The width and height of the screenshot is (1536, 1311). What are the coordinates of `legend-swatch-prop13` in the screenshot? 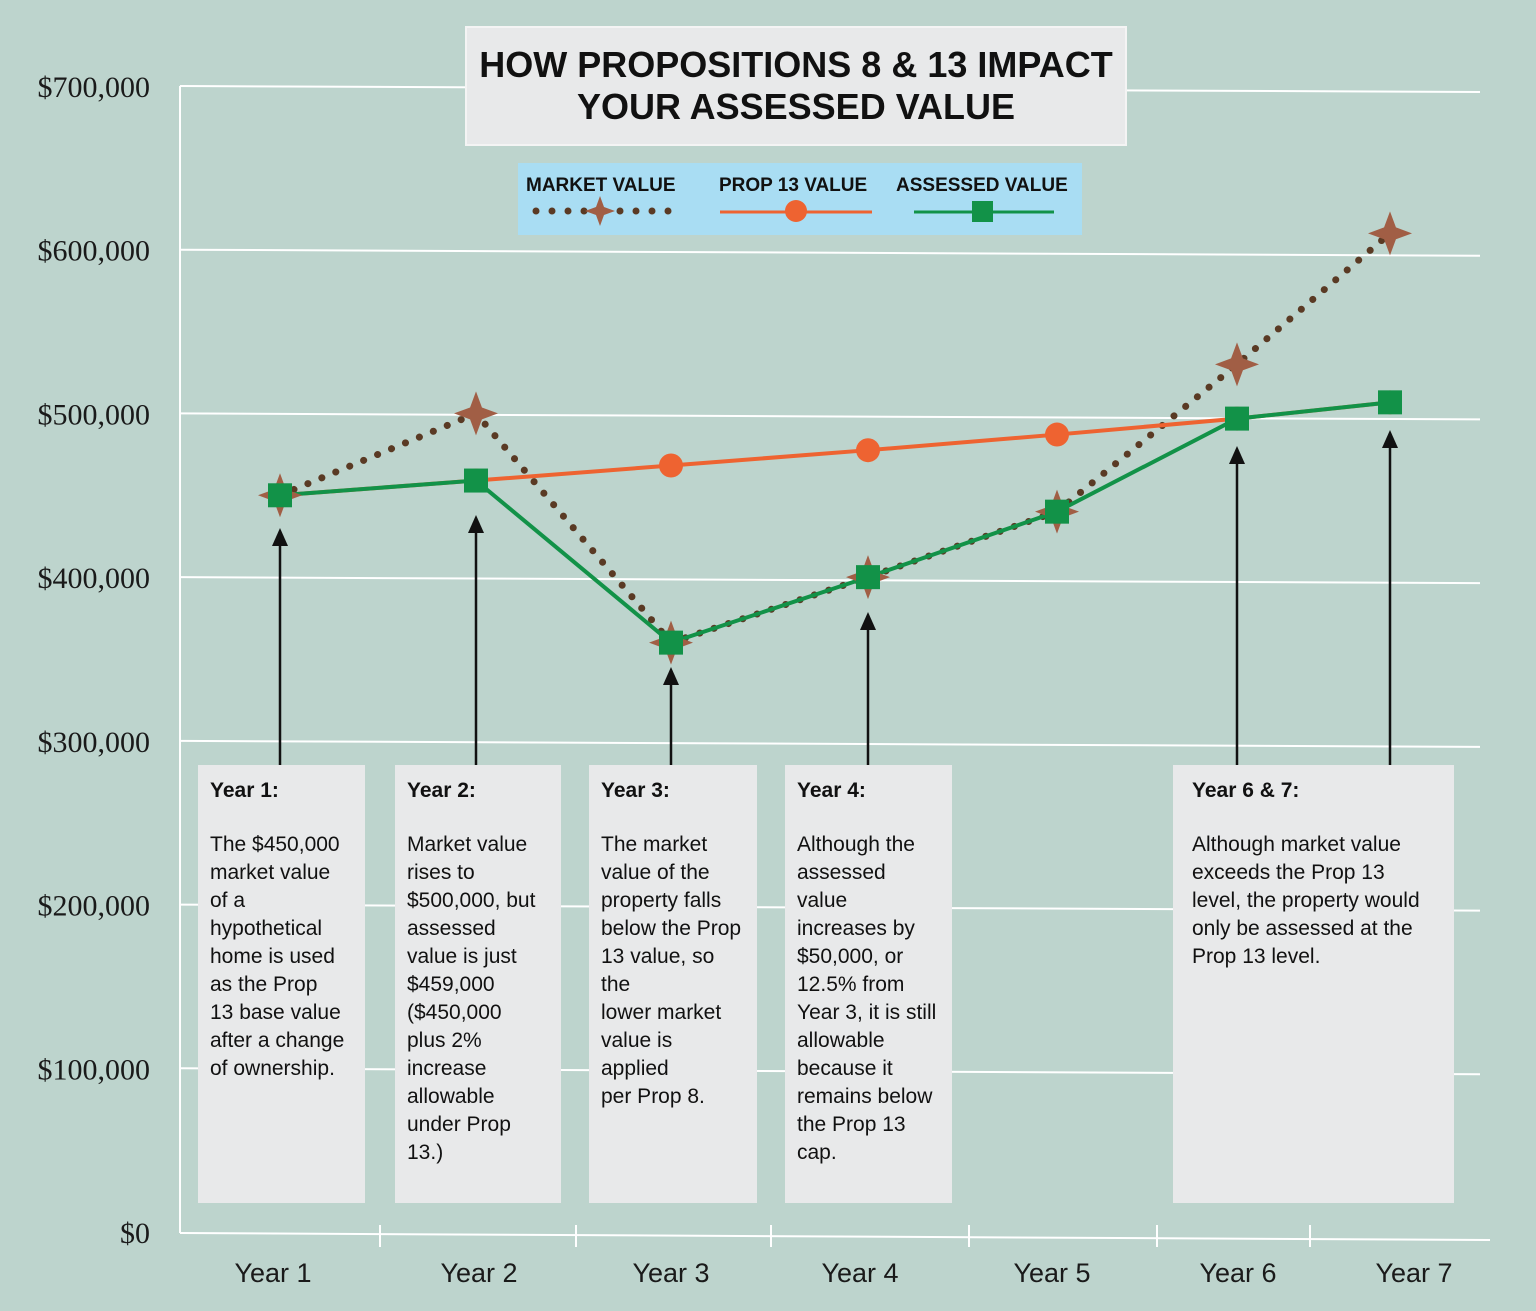 It's located at (796, 211).